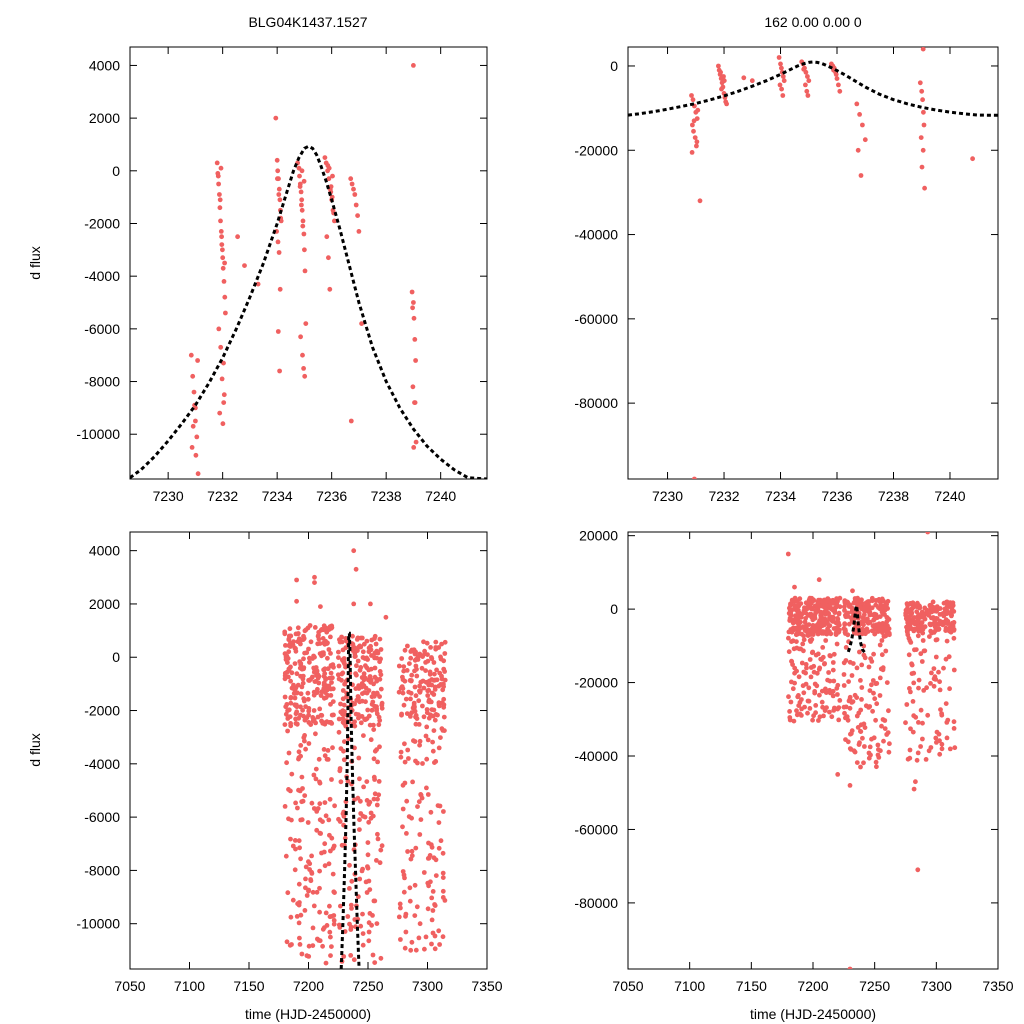  Describe the element at coordinates (386, 496) in the screenshot. I see `xtick-label: 7238` at that location.